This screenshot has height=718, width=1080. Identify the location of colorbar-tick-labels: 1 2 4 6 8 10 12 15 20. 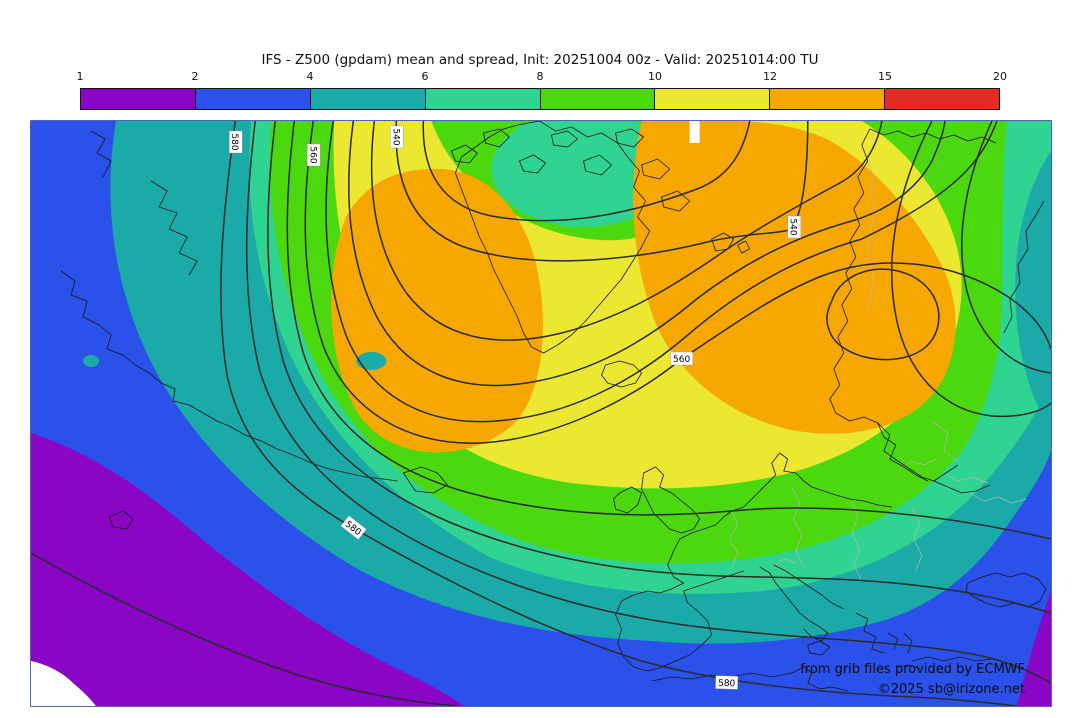
(542, 77).